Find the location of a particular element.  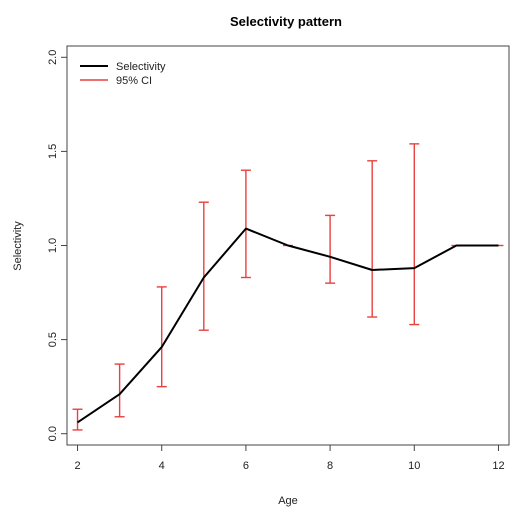

y-tick-label-3: 1.5 is located at coordinates (53, 151).